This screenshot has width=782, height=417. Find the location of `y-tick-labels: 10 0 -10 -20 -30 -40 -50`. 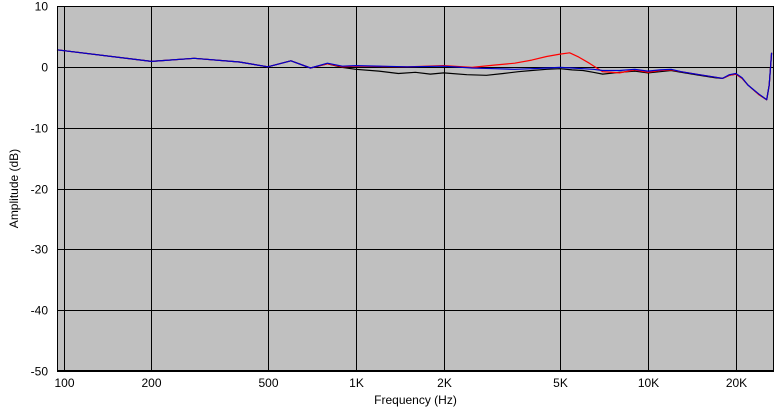

y-tick-labels: 10 0 -10 -20 -30 -40 -50 is located at coordinates (40, 189).